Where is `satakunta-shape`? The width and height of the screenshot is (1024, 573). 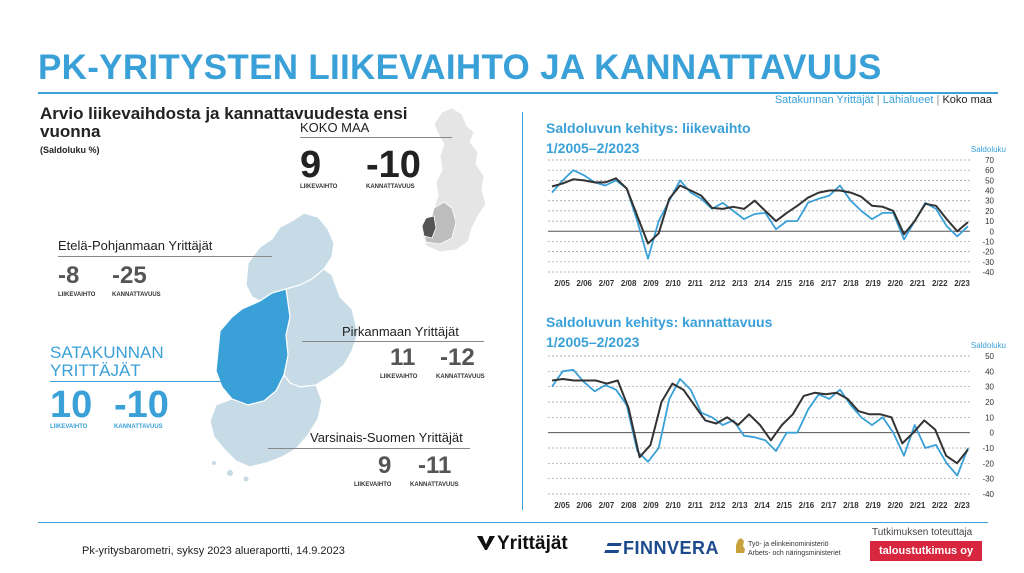
satakunta-shape is located at coordinates (253, 347).